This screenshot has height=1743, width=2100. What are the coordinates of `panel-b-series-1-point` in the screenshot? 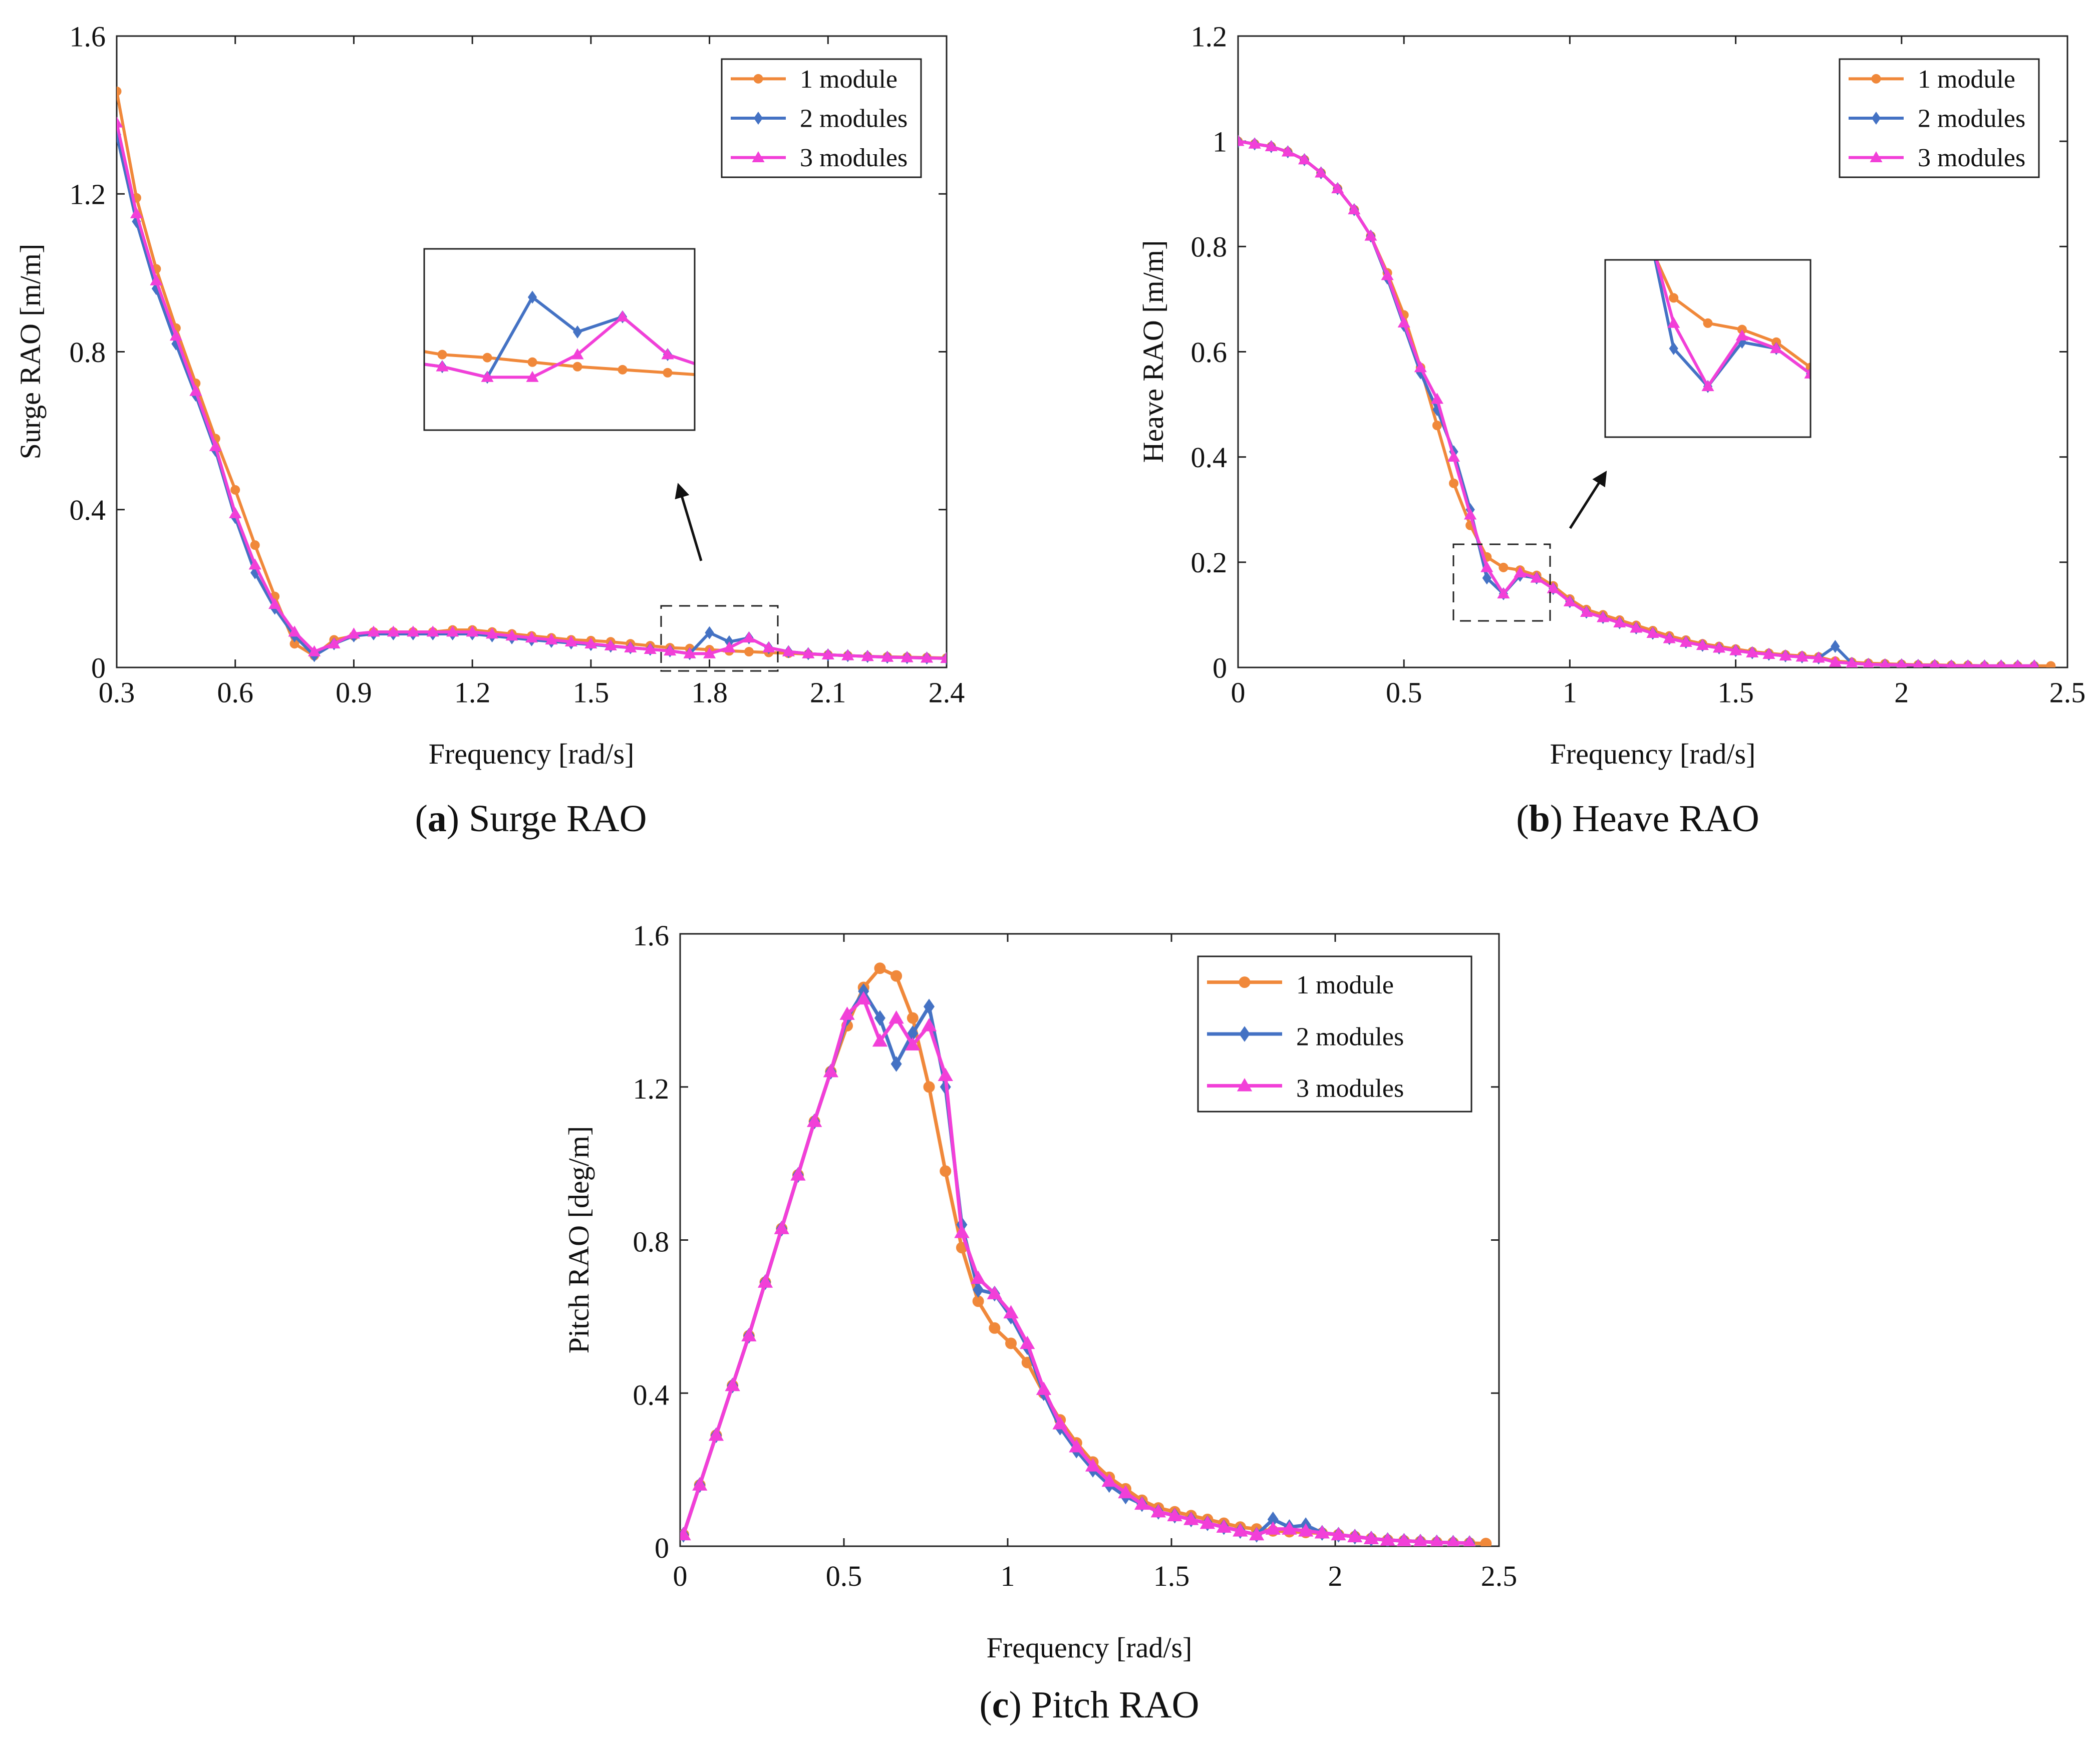 It's located at (1437, 426).